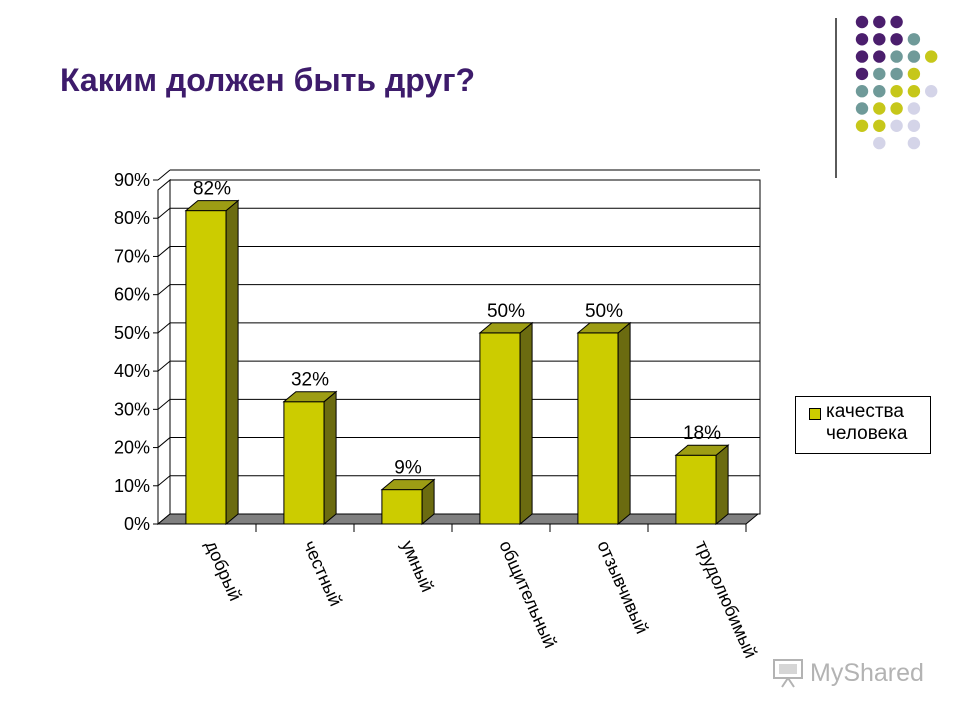 The height and width of the screenshot is (720, 960). Describe the element at coordinates (815, 414) in the screenshot. I see `legend-swatch` at that location.